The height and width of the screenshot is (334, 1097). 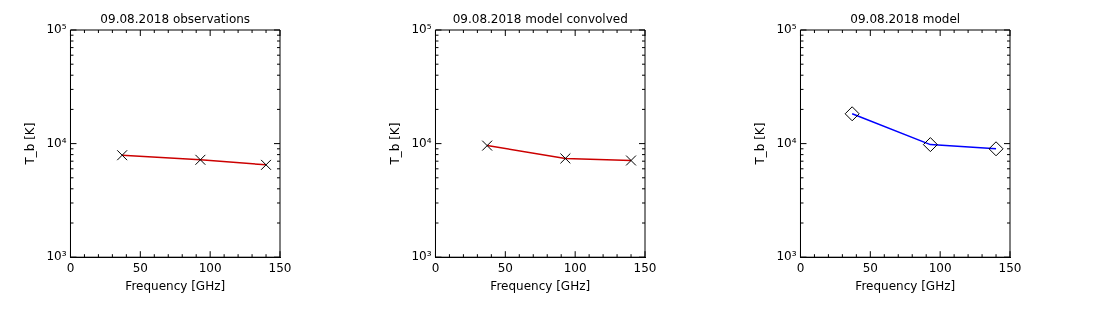 What do you see at coordinates (905, 19) in the screenshot?
I see `chart-title: 09.08.2018 model` at bounding box center [905, 19].